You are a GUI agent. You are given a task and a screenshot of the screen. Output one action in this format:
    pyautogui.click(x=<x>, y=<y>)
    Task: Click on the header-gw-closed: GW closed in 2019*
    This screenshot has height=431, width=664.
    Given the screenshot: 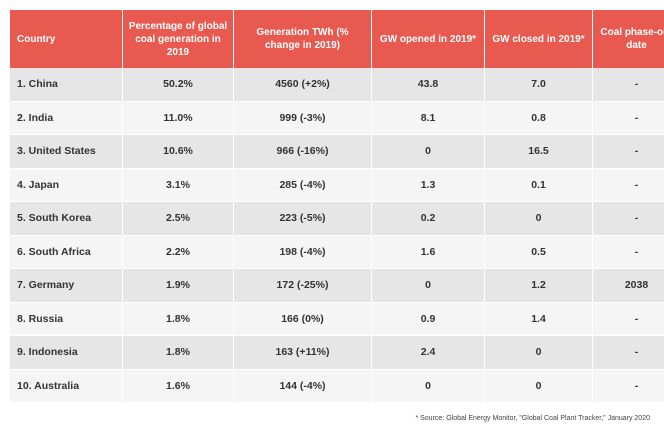 What is the action you would take?
    pyautogui.click(x=539, y=39)
    